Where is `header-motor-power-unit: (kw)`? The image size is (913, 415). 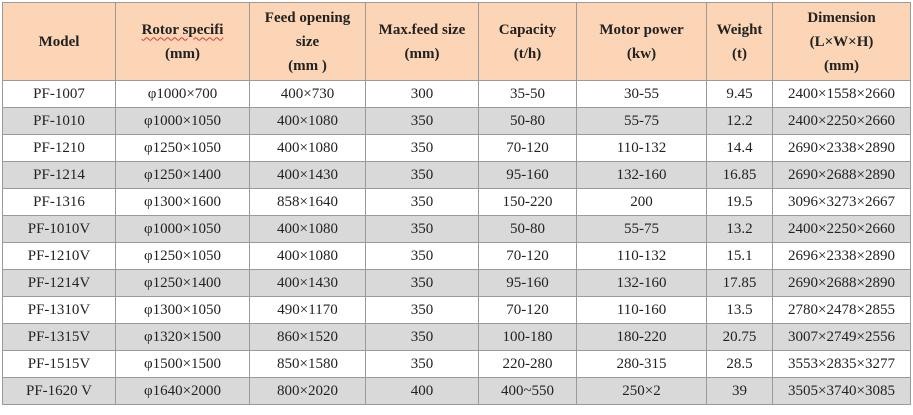
header-motor-power-unit: (kw) is located at coordinates (641, 53).